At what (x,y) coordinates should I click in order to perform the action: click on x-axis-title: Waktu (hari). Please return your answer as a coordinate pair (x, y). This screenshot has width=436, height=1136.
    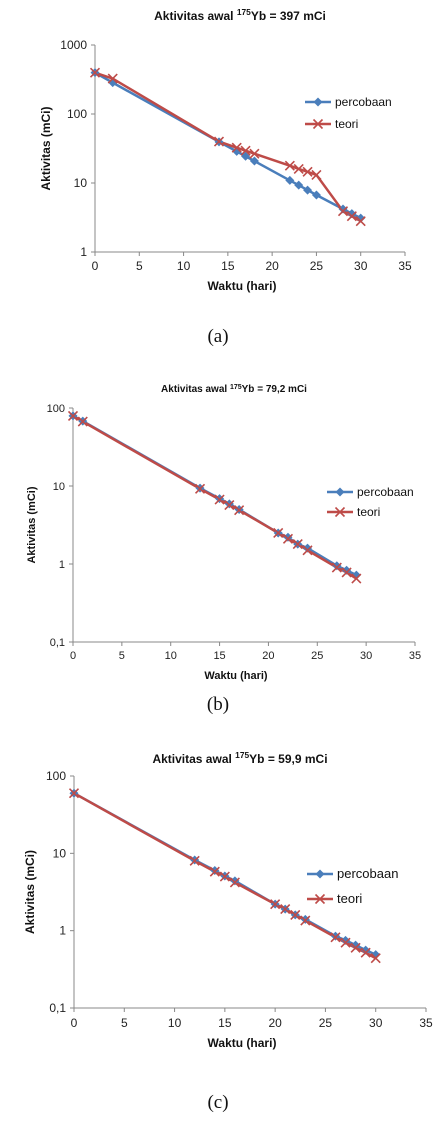
    Looking at the image, I should click on (242, 286).